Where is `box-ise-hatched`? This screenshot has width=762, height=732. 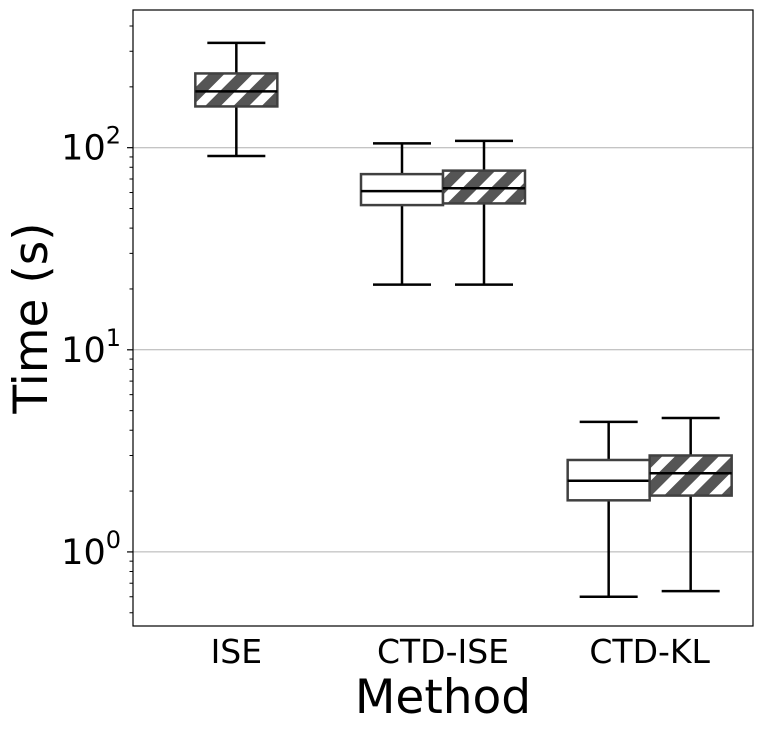 box-ise-hatched is located at coordinates (236, 99).